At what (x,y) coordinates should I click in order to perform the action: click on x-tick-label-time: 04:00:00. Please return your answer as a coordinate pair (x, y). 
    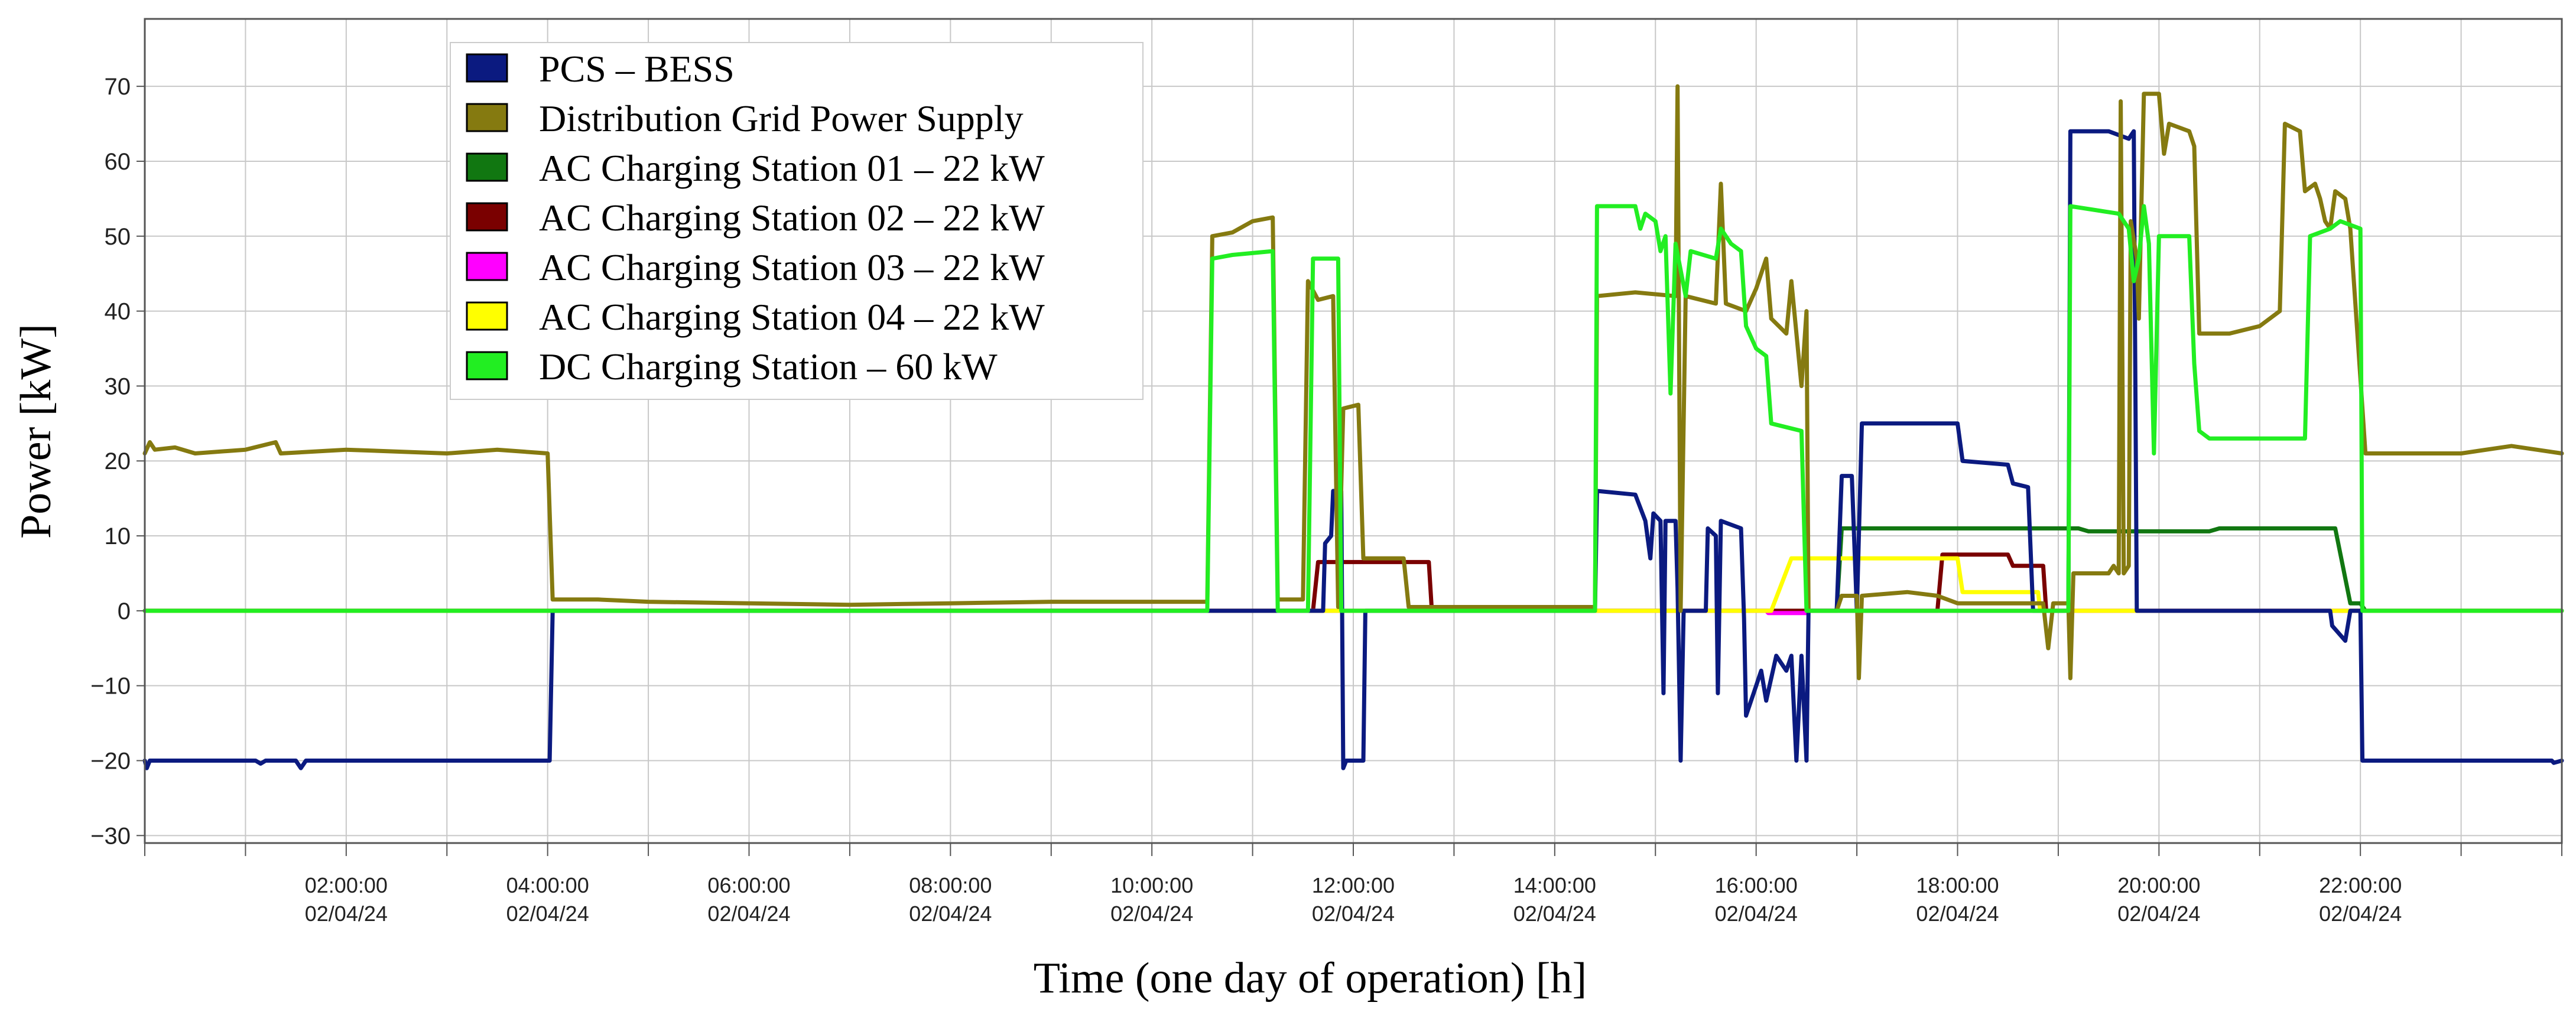
    Looking at the image, I should click on (547, 885).